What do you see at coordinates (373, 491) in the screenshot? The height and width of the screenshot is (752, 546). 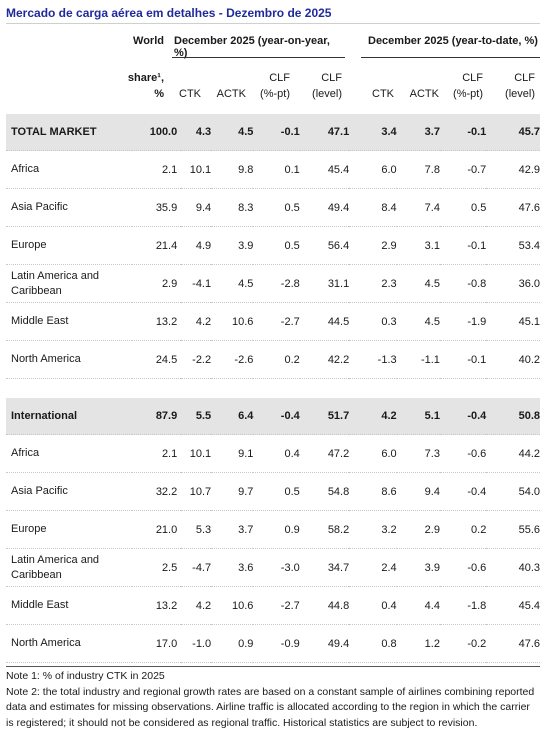 I see `value-cell: 8.6` at bounding box center [373, 491].